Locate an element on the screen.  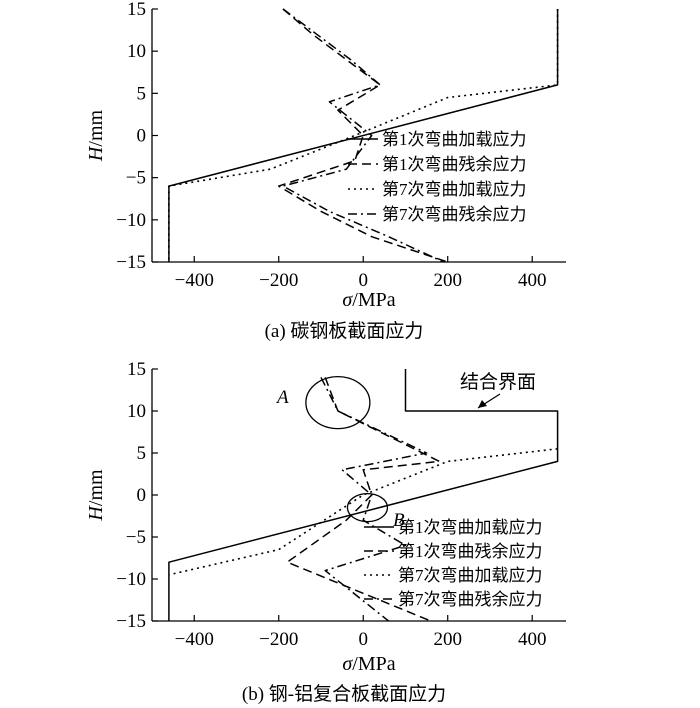
panel-caption: (a) 碳钢板截面应力 is located at coordinates (344, 331).